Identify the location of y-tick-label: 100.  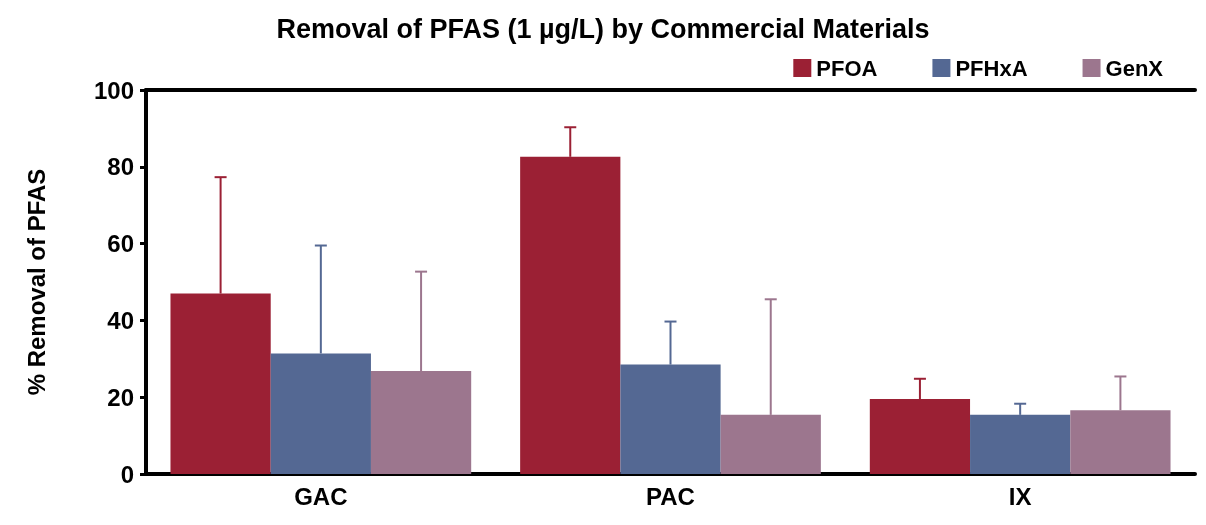
(113, 90).